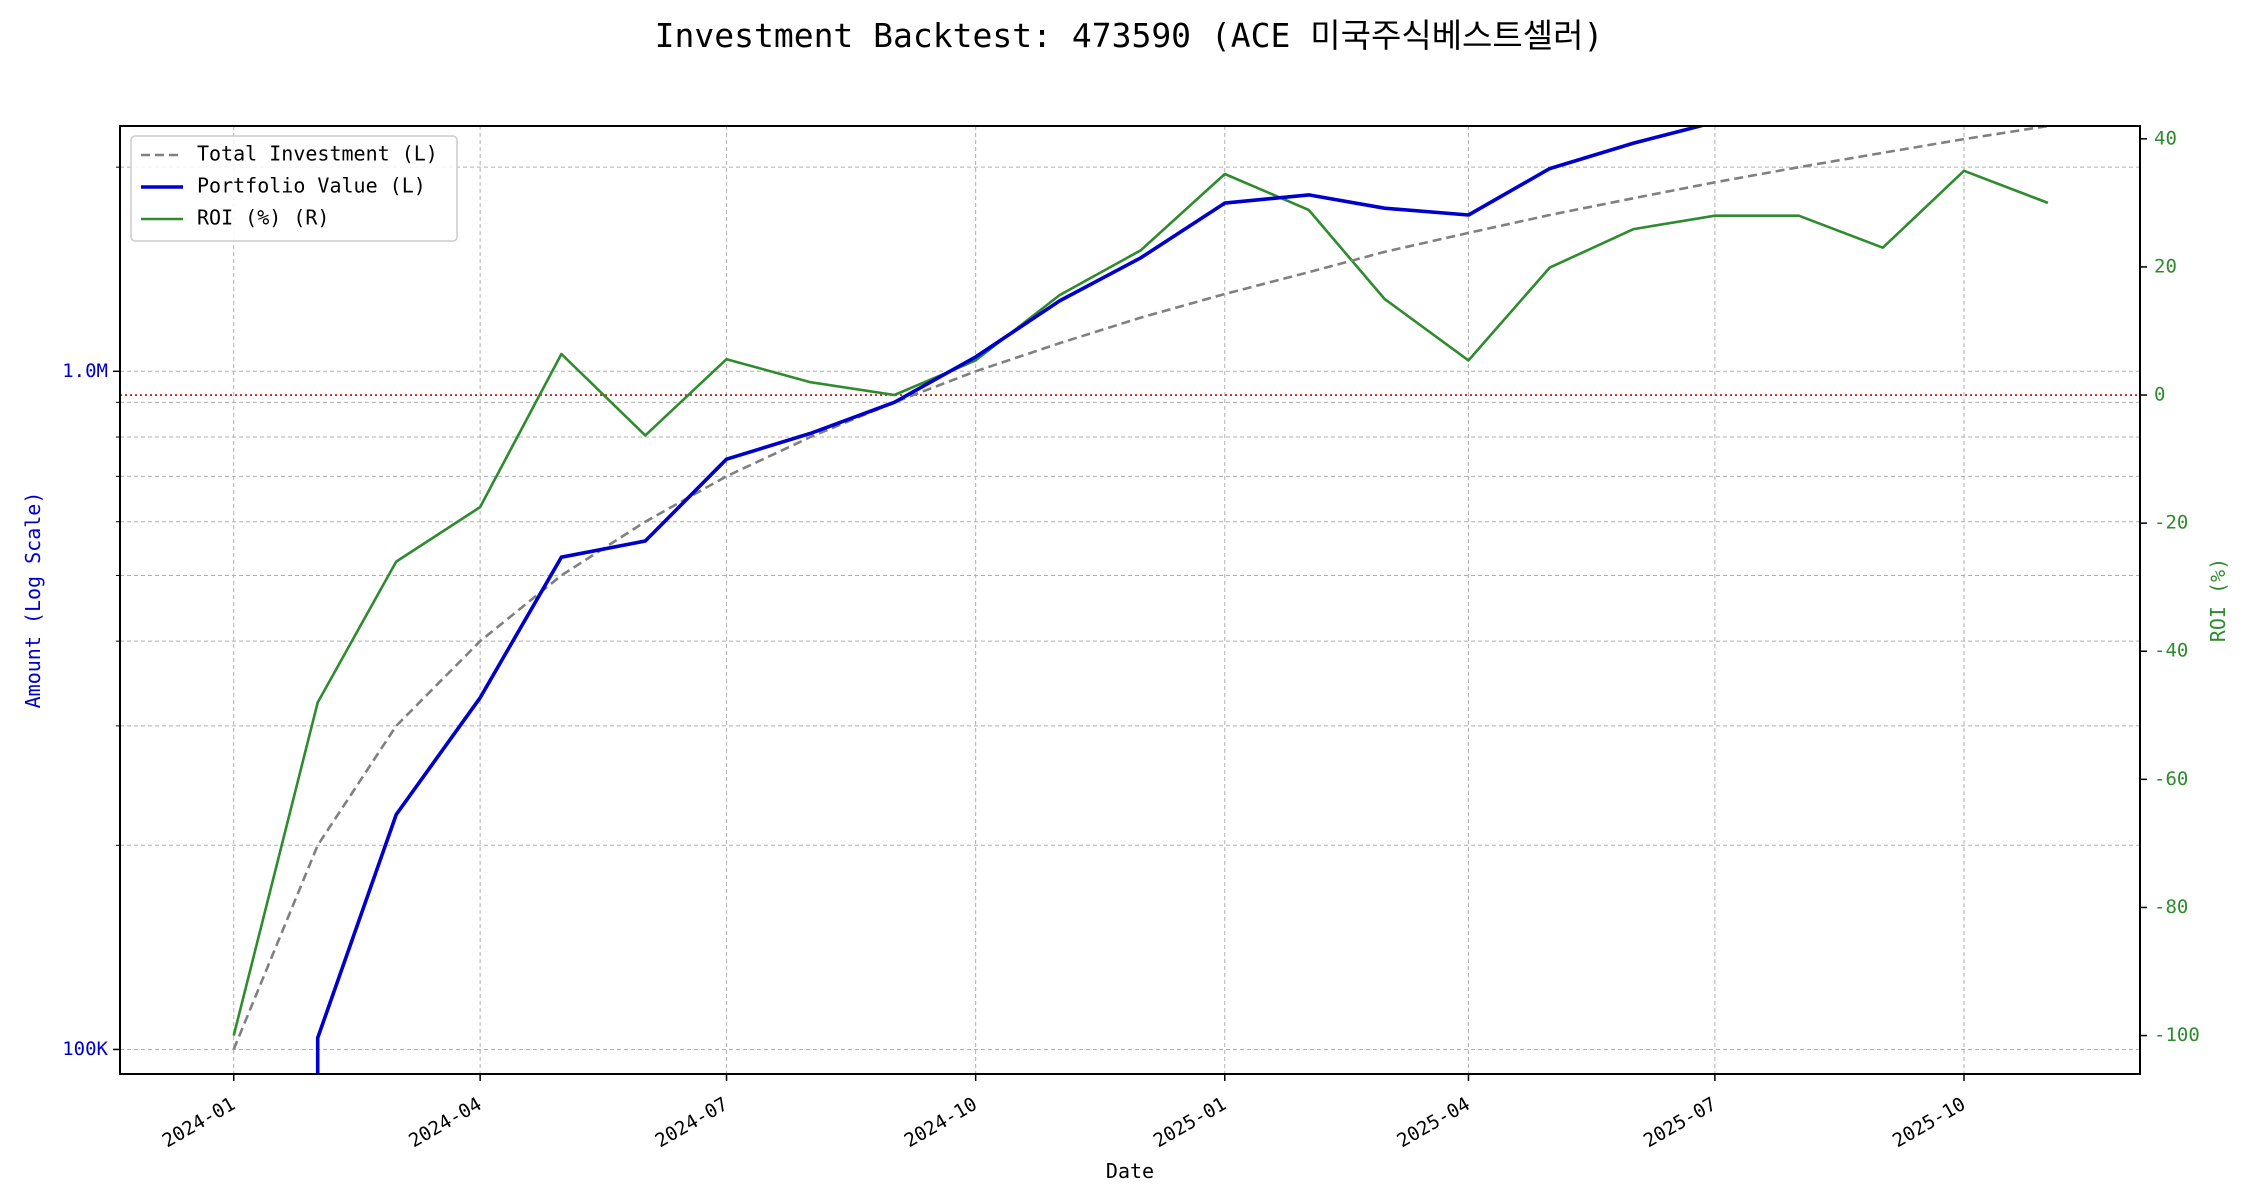 Image resolution: width=2250 pixels, height=1200 pixels. Describe the element at coordinates (2171, 907) in the screenshot. I see `y-right-tick-label: -80` at that location.